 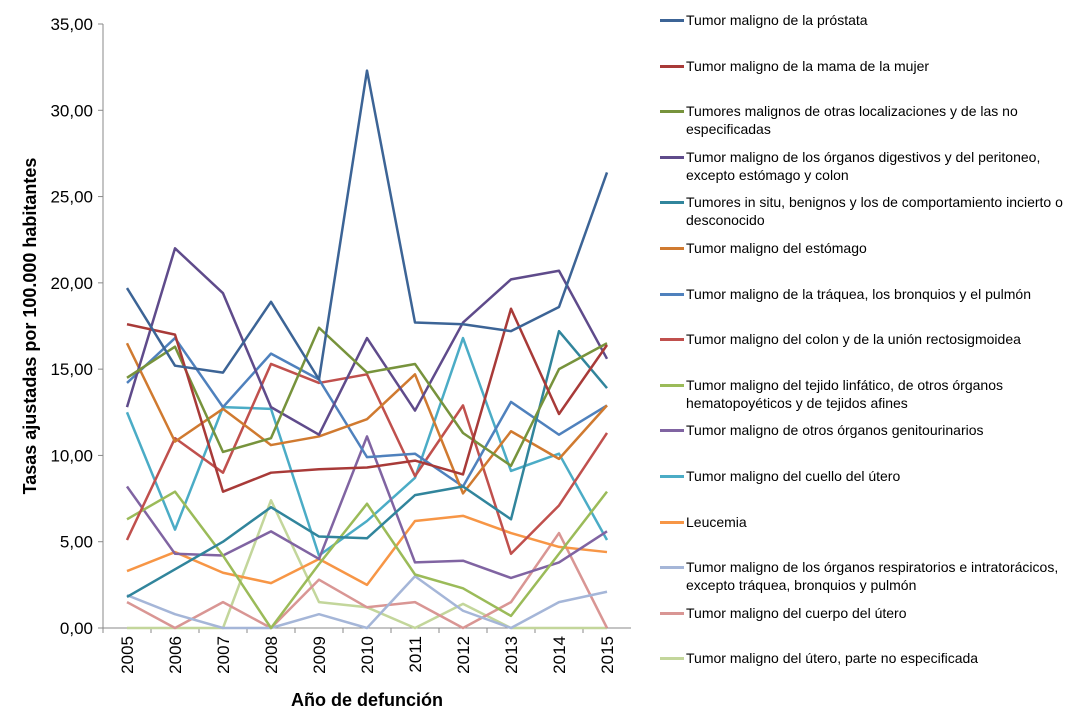 I want to click on legend-item: Tumor maligno de la próstata, so click(x=865, y=20).